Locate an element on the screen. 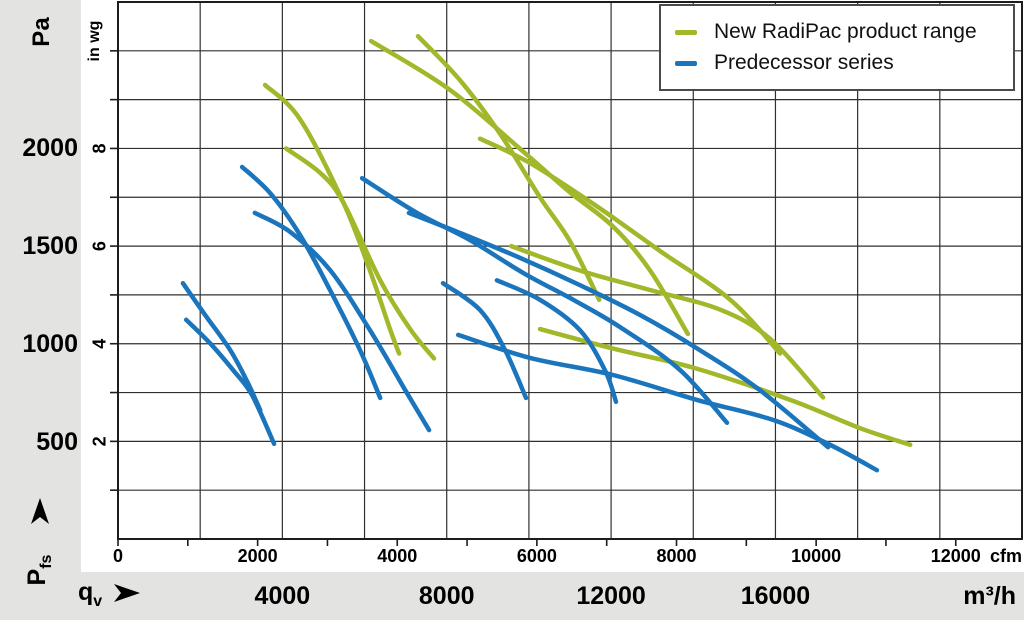  y-axis-unit-pa-text: Pa is located at coordinates (41, 32).